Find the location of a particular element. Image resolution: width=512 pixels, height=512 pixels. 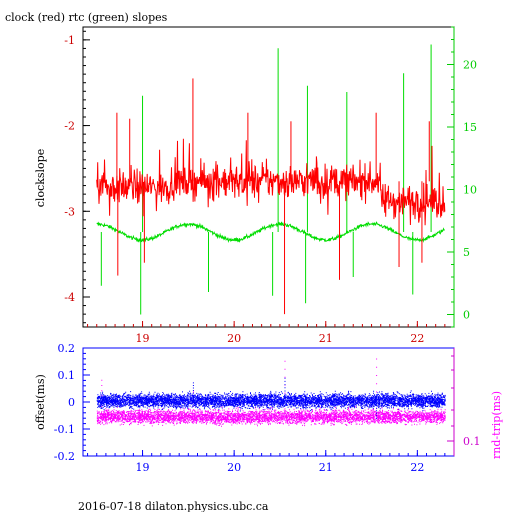

bottom-y-tick-label: 0 is located at coordinates (71, 402).